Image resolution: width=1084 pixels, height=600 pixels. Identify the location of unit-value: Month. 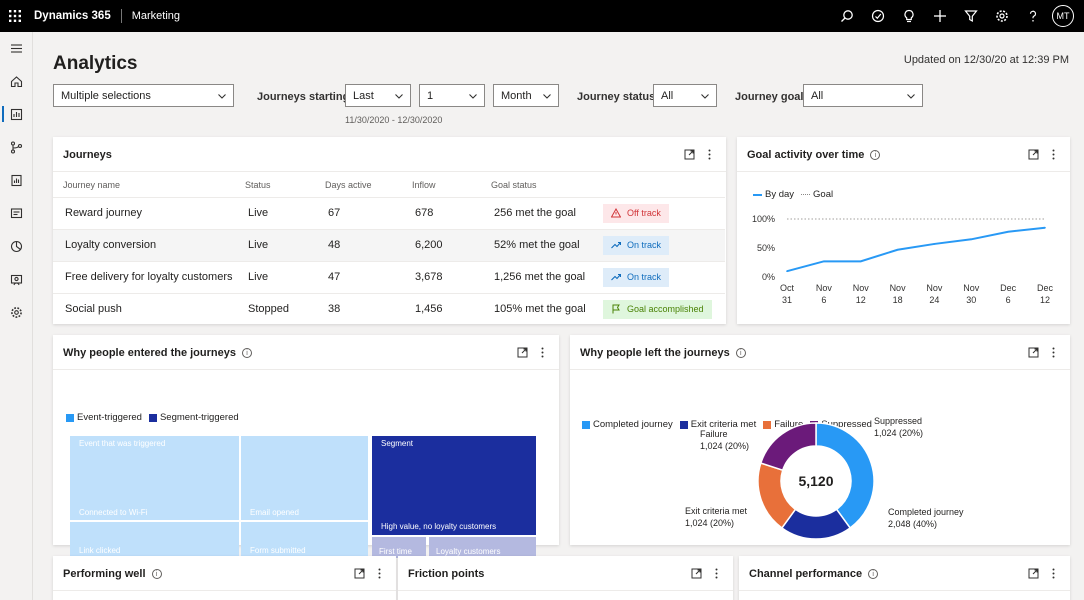
(516, 95).